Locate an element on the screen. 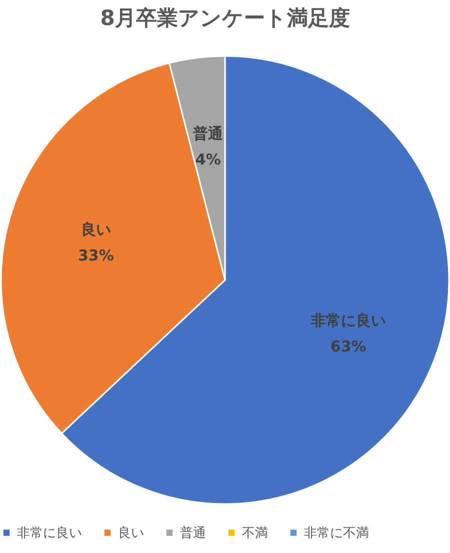  slice-label: 良い is located at coordinates (95, 229).